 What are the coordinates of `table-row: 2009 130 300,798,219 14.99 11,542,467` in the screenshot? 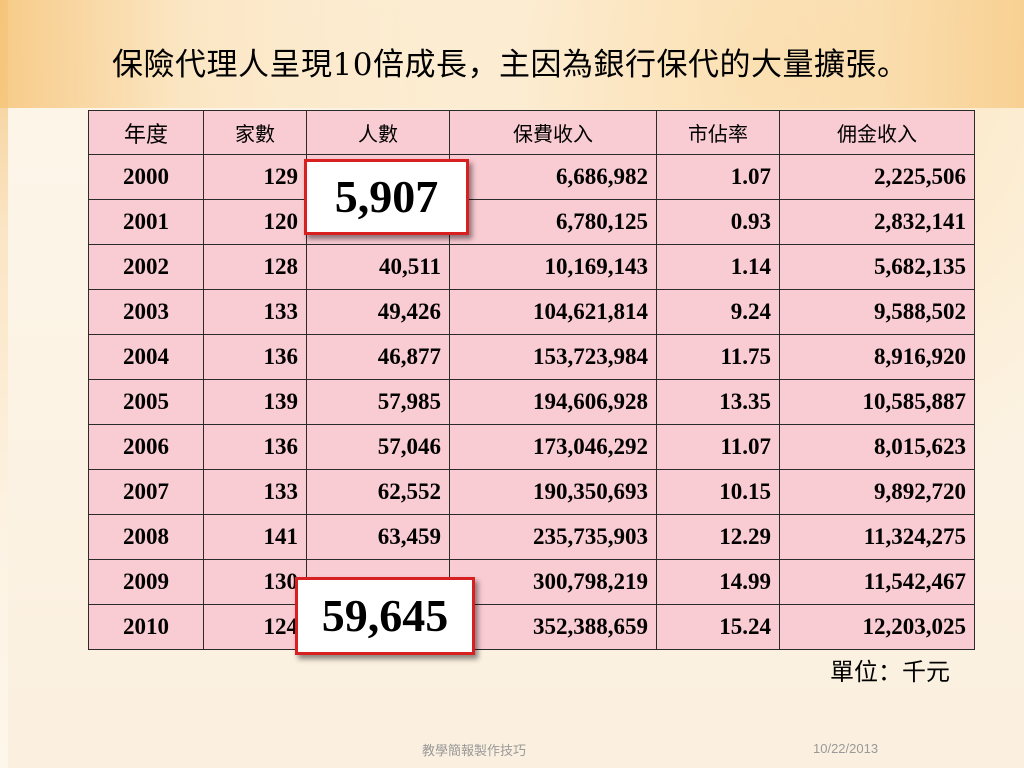 It's located at (531, 582).